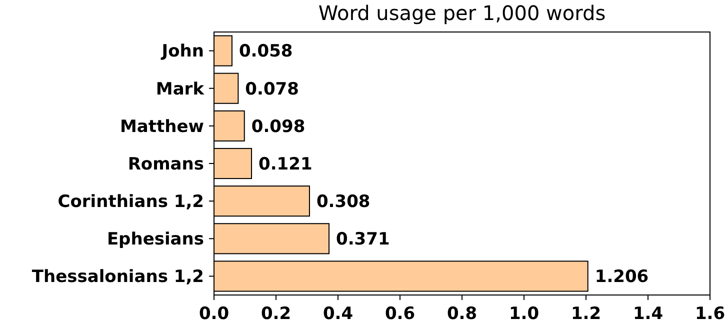 The width and height of the screenshot is (727, 332). What do you see at coordinates (272, 89) in the screenshot?
I see `data-label: 0.078` at bounding box center [272, 89].